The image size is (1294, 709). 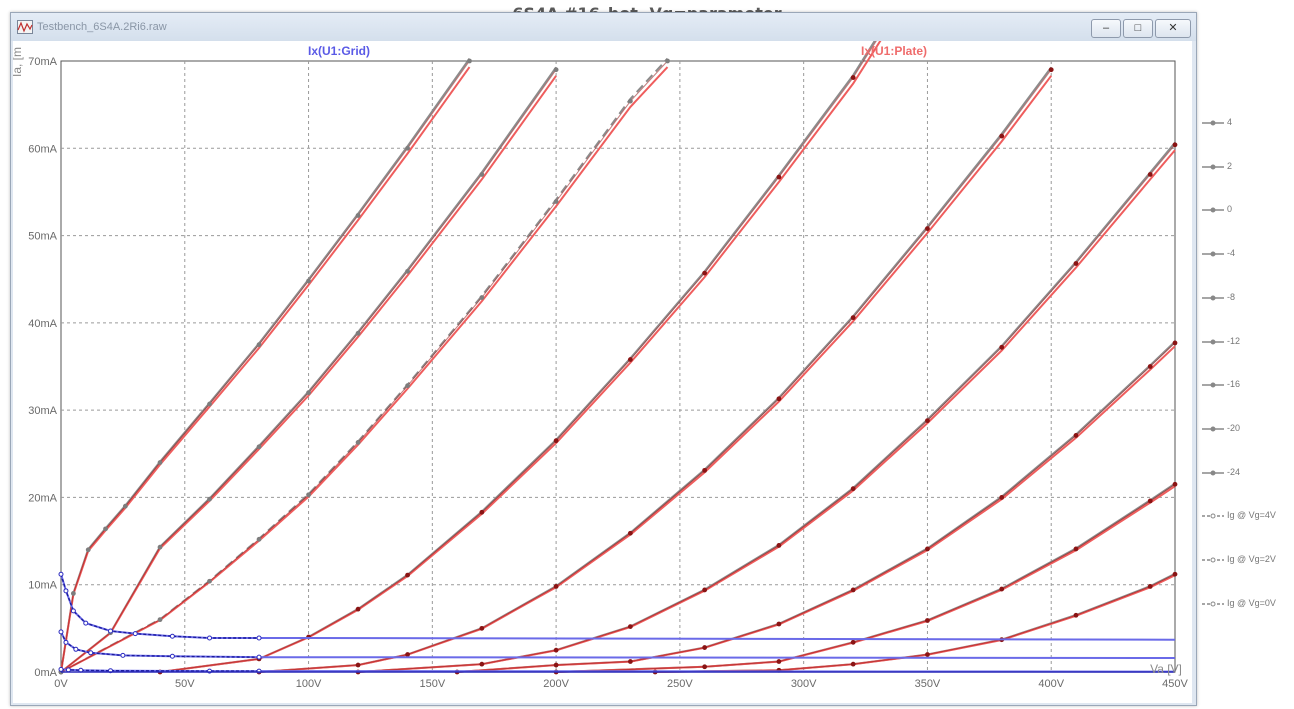 What do you see at coordinates (894, 51) in the screenshot?
I see `trace-label-plate: Ix(U1:Plate)` at bounding box center [894, 51].